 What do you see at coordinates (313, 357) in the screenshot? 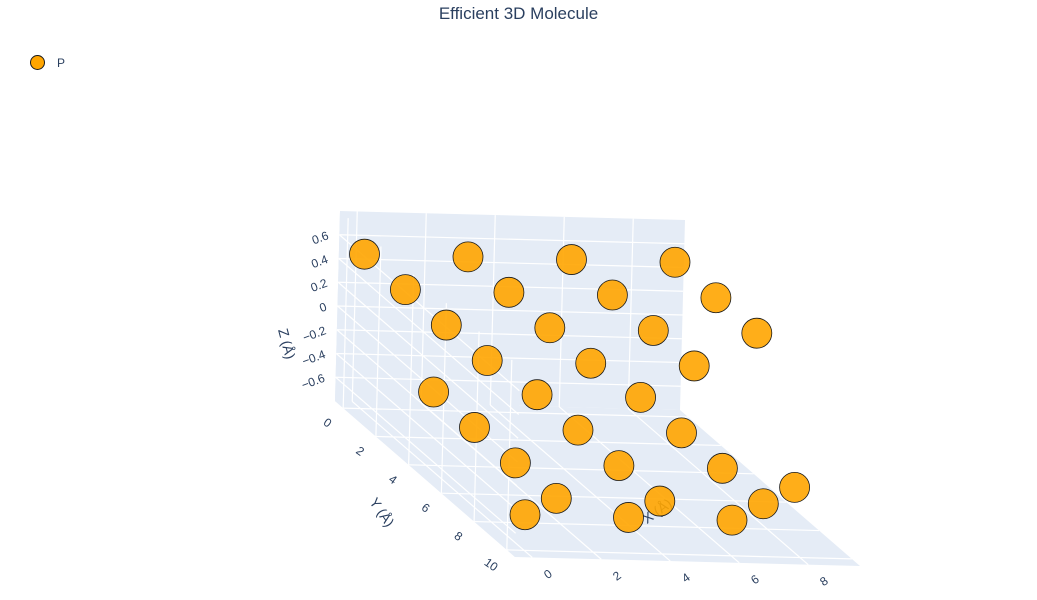
I see `z-tick-label: −0.4` at bounding box center [313, 357].